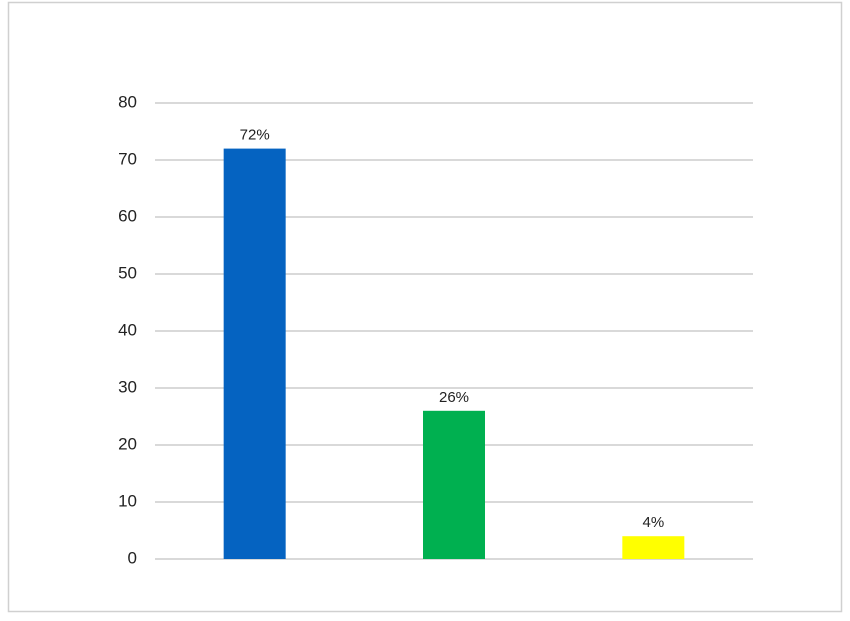  Describe the element at coordinates (127, 272) in the screenshot. I see `y-tick-label: 50` at that location.